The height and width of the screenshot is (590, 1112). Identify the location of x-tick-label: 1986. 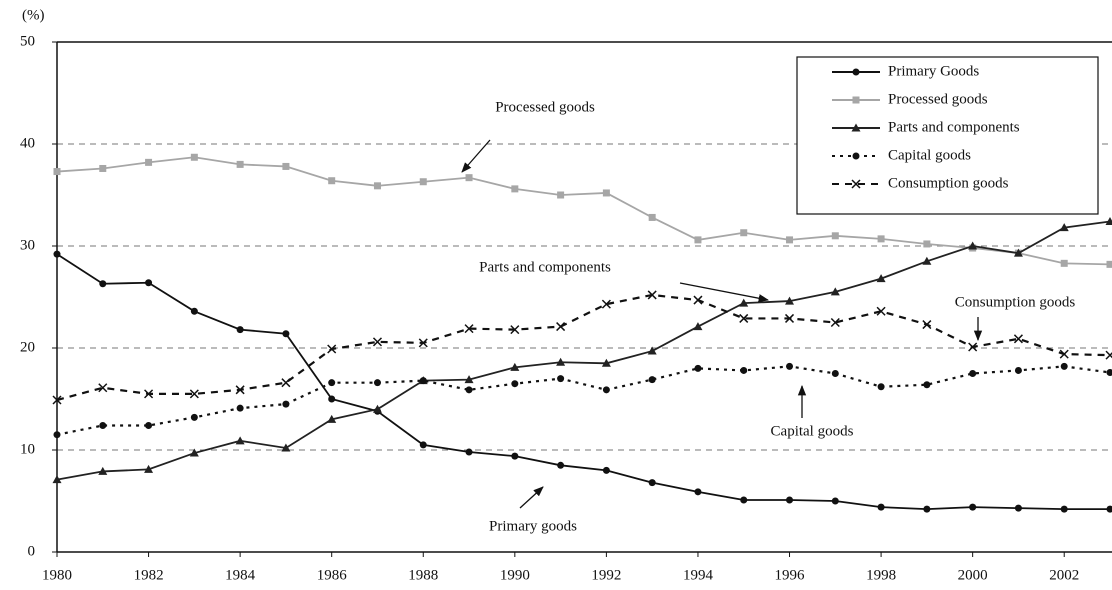
(332, 575).